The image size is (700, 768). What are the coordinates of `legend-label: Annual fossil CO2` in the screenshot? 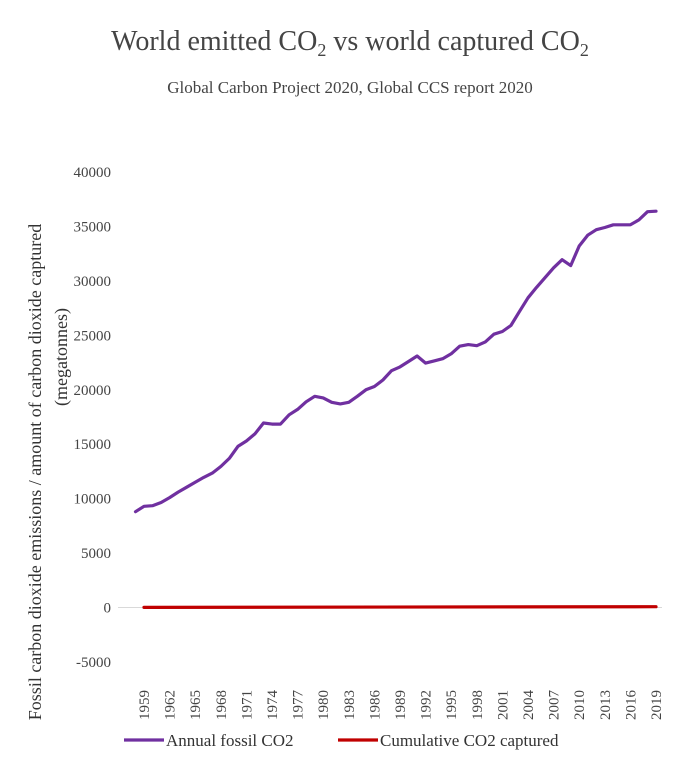 It's located at (230, 740).